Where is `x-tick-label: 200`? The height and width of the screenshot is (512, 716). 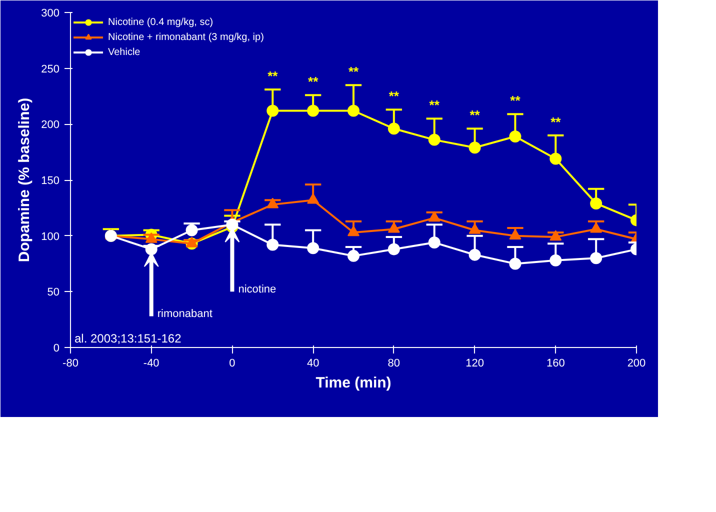
x-tick-label: 200 is located at coordinates (636, 364).